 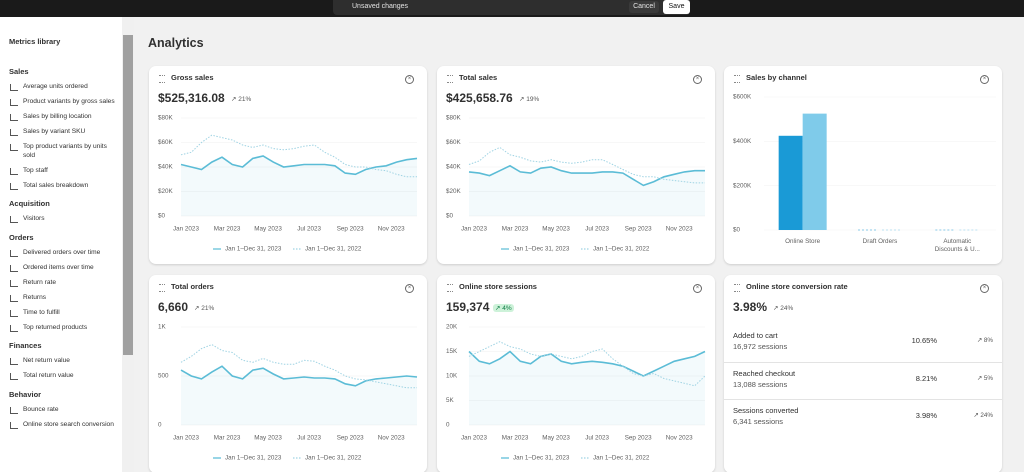 What do you see at coordinates (587, 388) in the screenshot?
I see `area` at bounding box center [587, 388].